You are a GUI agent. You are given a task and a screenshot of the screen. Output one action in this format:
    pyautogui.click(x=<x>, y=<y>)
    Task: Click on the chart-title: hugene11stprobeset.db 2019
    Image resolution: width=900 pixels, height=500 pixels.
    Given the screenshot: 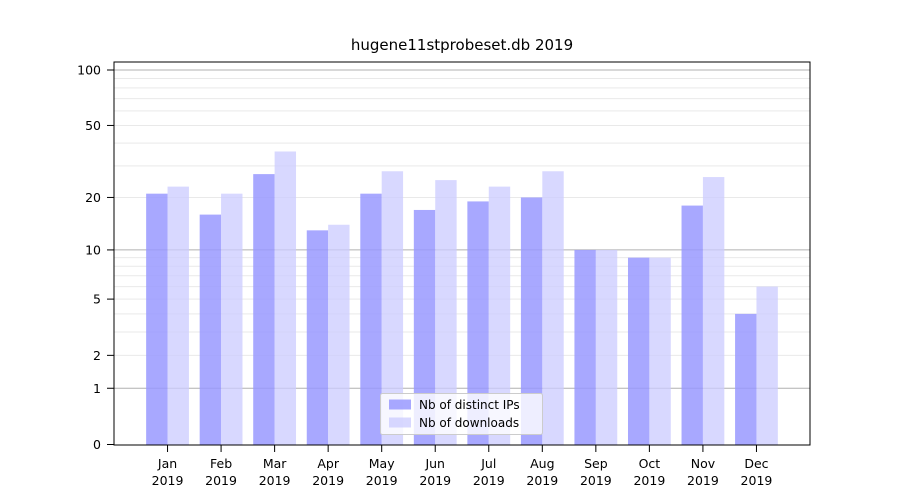 What is the action you would take?
    pyautogui.click(x=462, y=45)
    